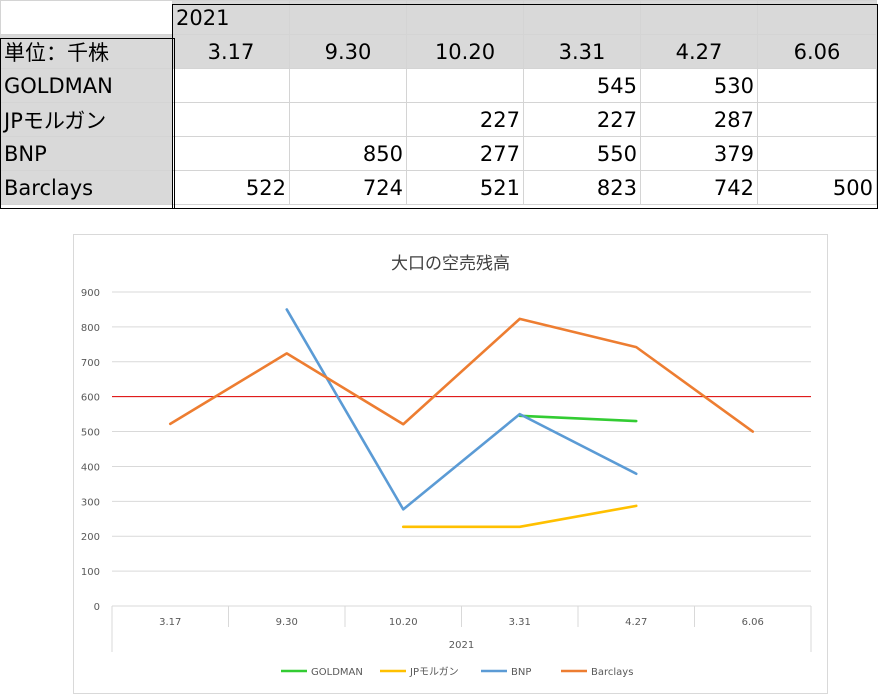 The image size is (878, 697). Describe the element at coordinates (90, 433) in the screenshot. I see `y-tick-label: 500` at that location.